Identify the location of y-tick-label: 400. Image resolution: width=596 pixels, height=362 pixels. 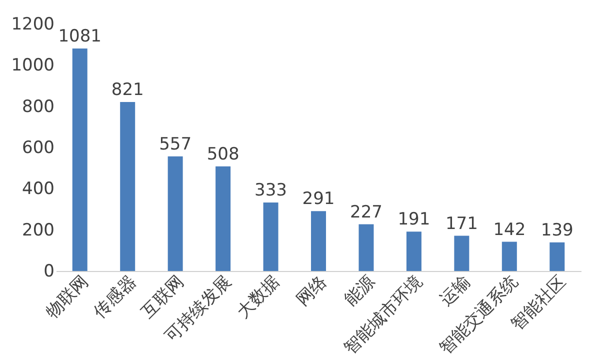
(38, 189).